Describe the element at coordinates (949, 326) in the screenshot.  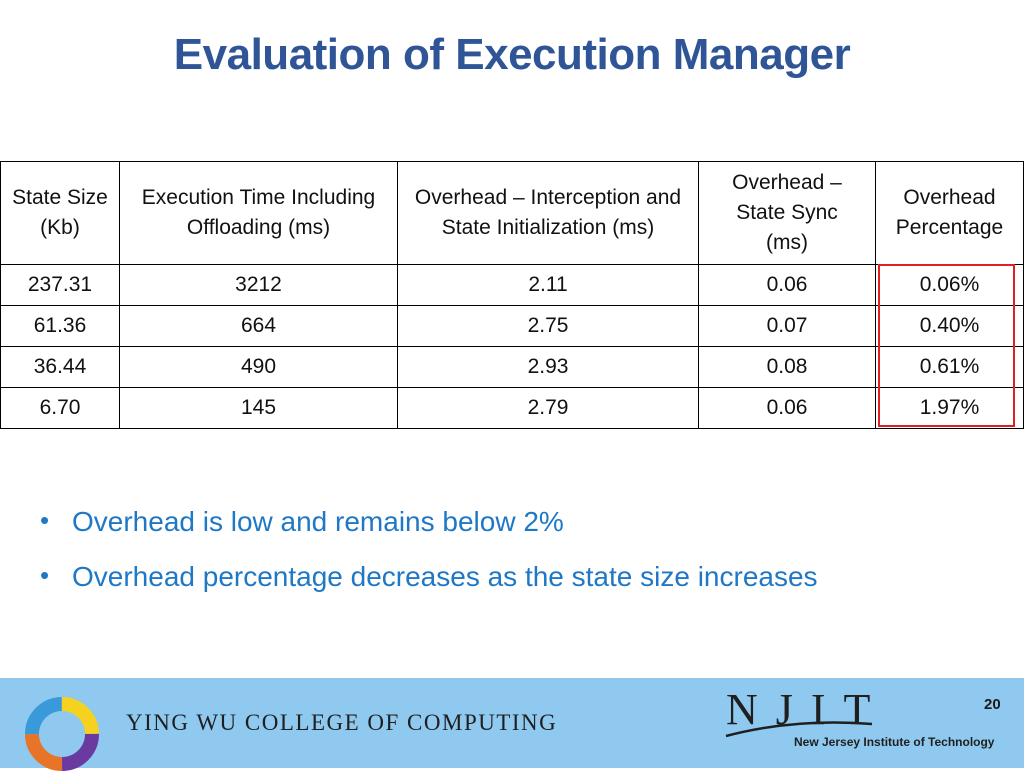
I see `cell-overhead-percentage: 0.40%` at that location.